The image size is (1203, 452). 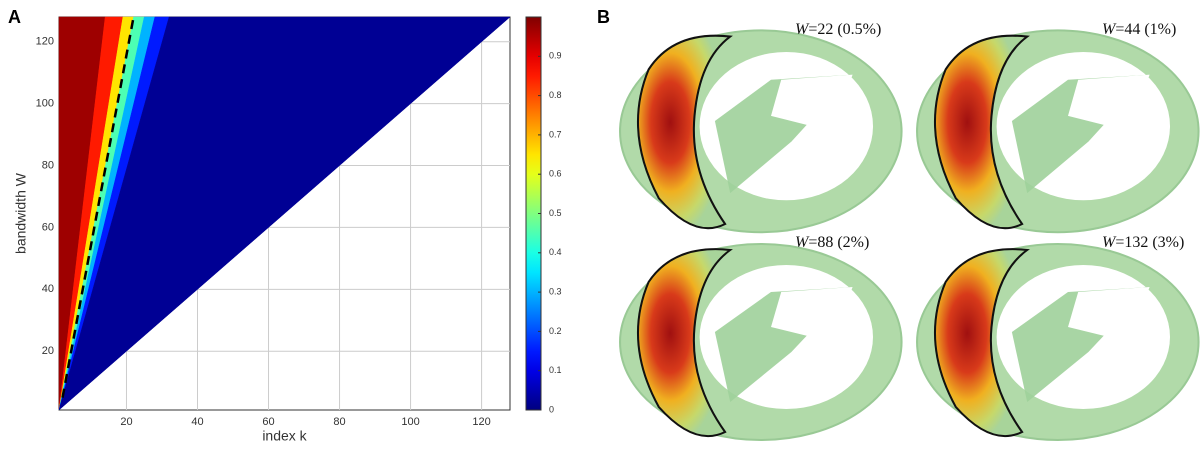 I want to click on image-label: W=22 (0.5%), so click(x=838, y=29).